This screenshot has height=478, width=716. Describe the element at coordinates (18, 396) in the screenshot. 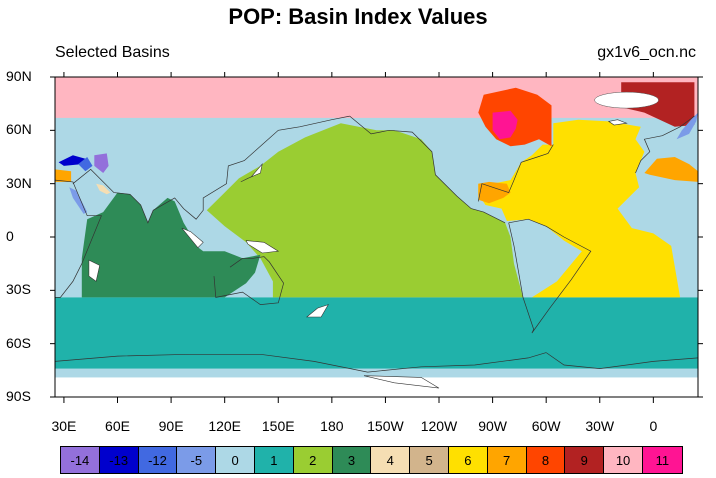

I see `lat-tick-label: 90S` at that location.